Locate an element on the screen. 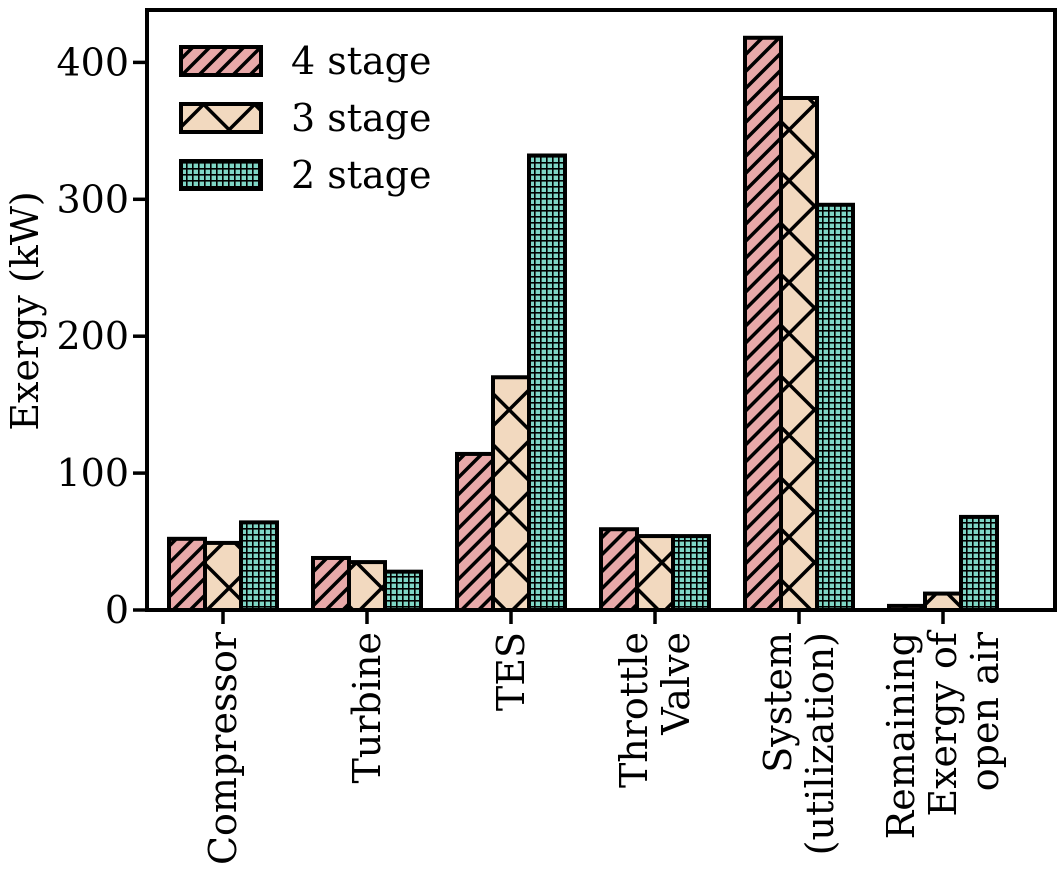 The width and height of the screenshot is (1063, 877). x-tick-label-line: TES is located at coordinates (511, 671).